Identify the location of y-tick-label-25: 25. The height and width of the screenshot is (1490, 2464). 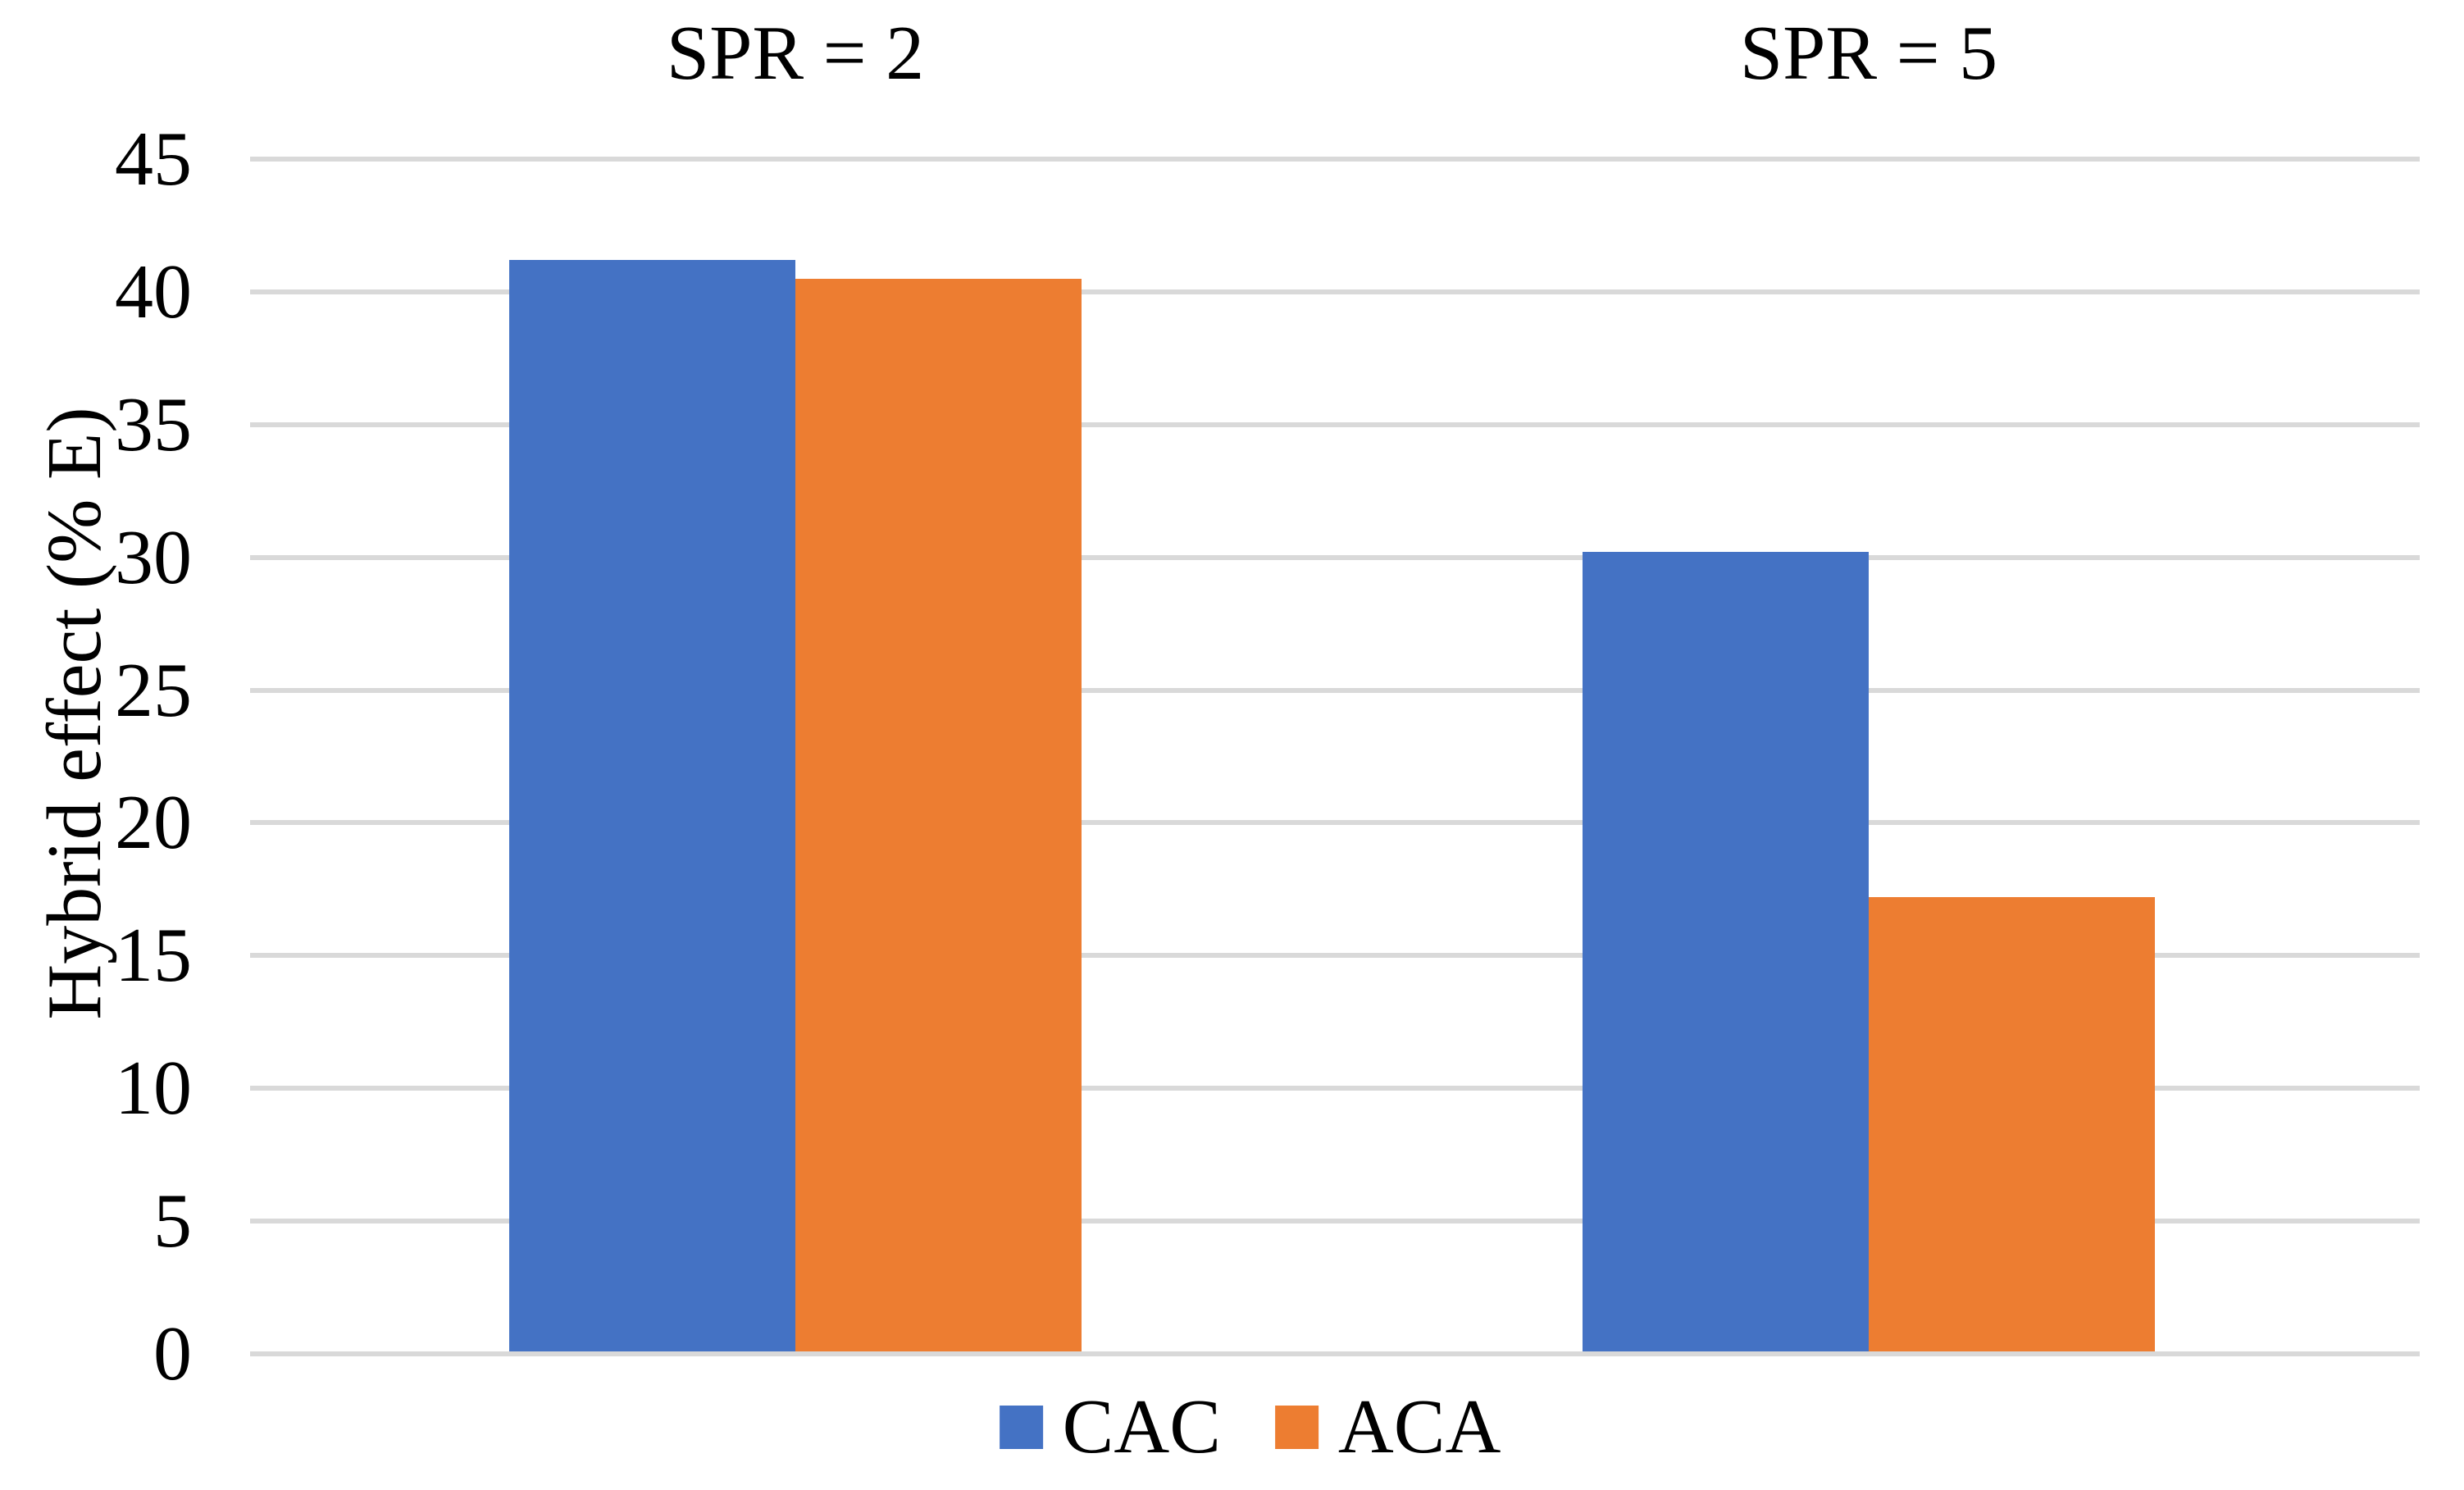
(153, 690).